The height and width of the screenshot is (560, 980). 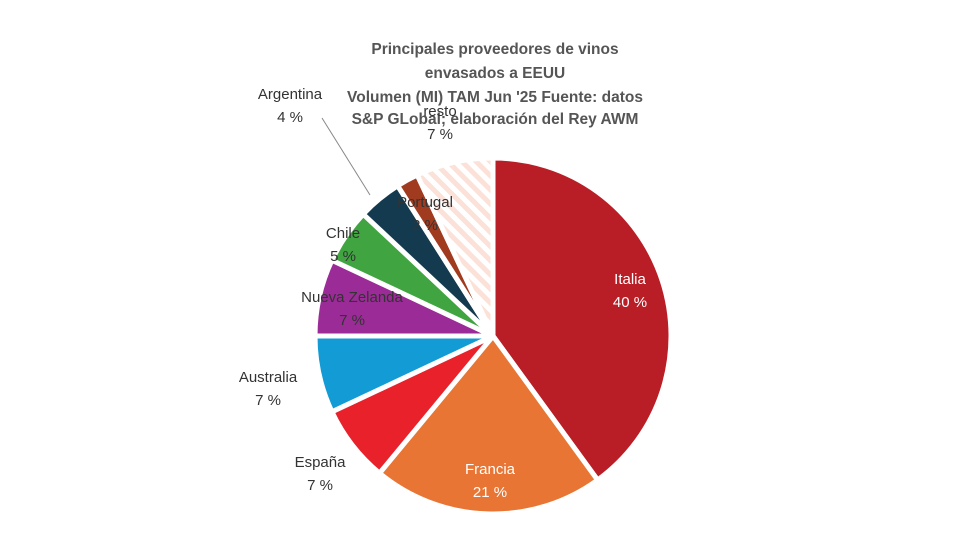 I want to click on slice-label: Portugal, so click(x=425, y=202).